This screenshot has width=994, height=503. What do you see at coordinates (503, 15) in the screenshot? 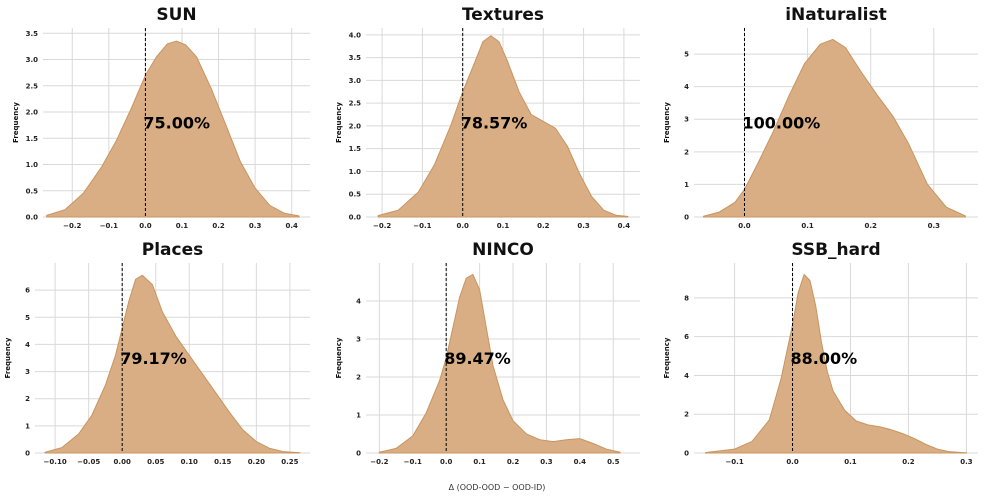
I see `panel-title: Textures` at bounding box center [503, 15].